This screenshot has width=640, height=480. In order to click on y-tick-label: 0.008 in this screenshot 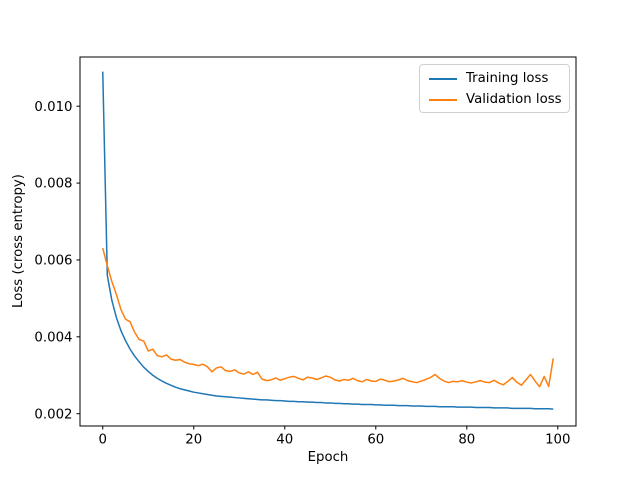, I will do `click(53, 184)`.